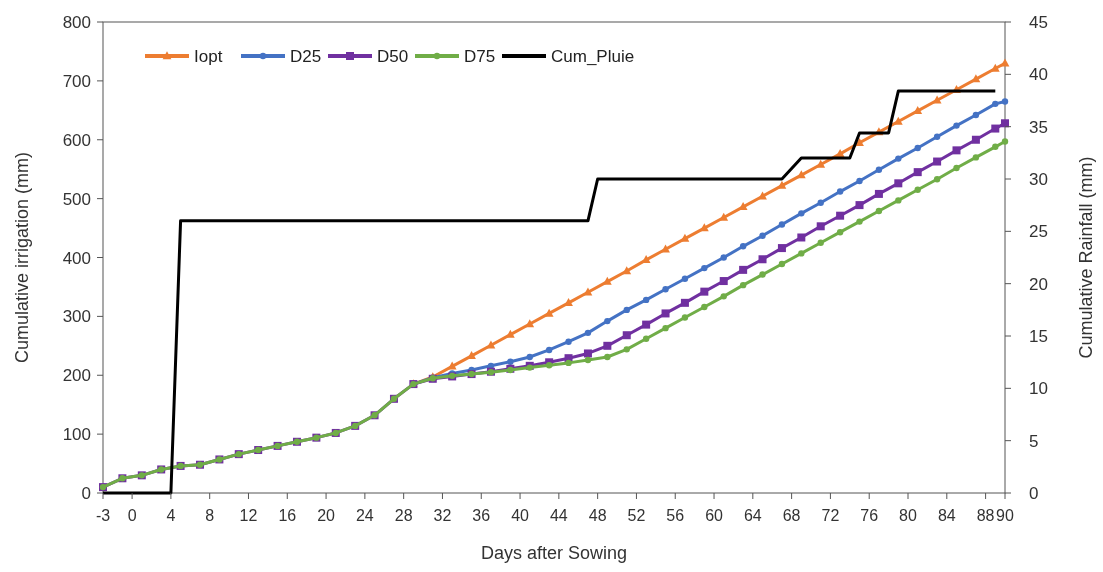  Describe the element at coordinates (1038, 284) in the screenshot. I see `y2-tick-label: 20` at that location.